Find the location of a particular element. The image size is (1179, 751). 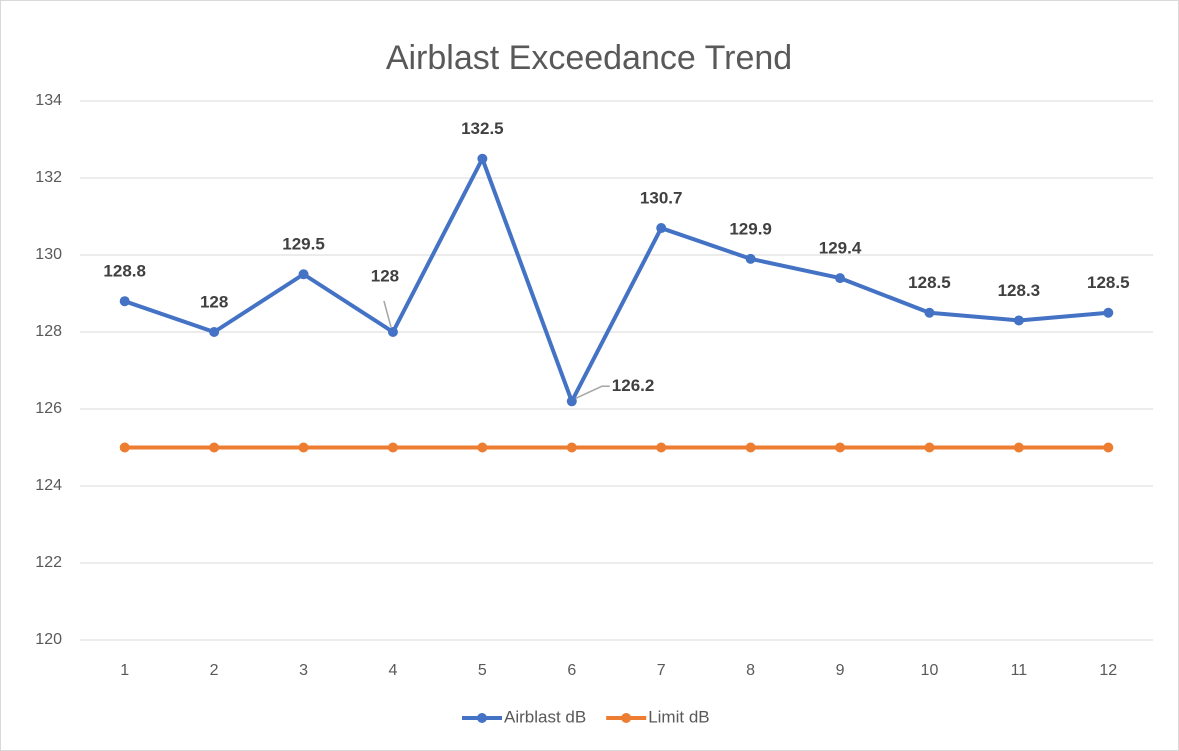

data-label: 129.5 is located at coordinates (303, 244).